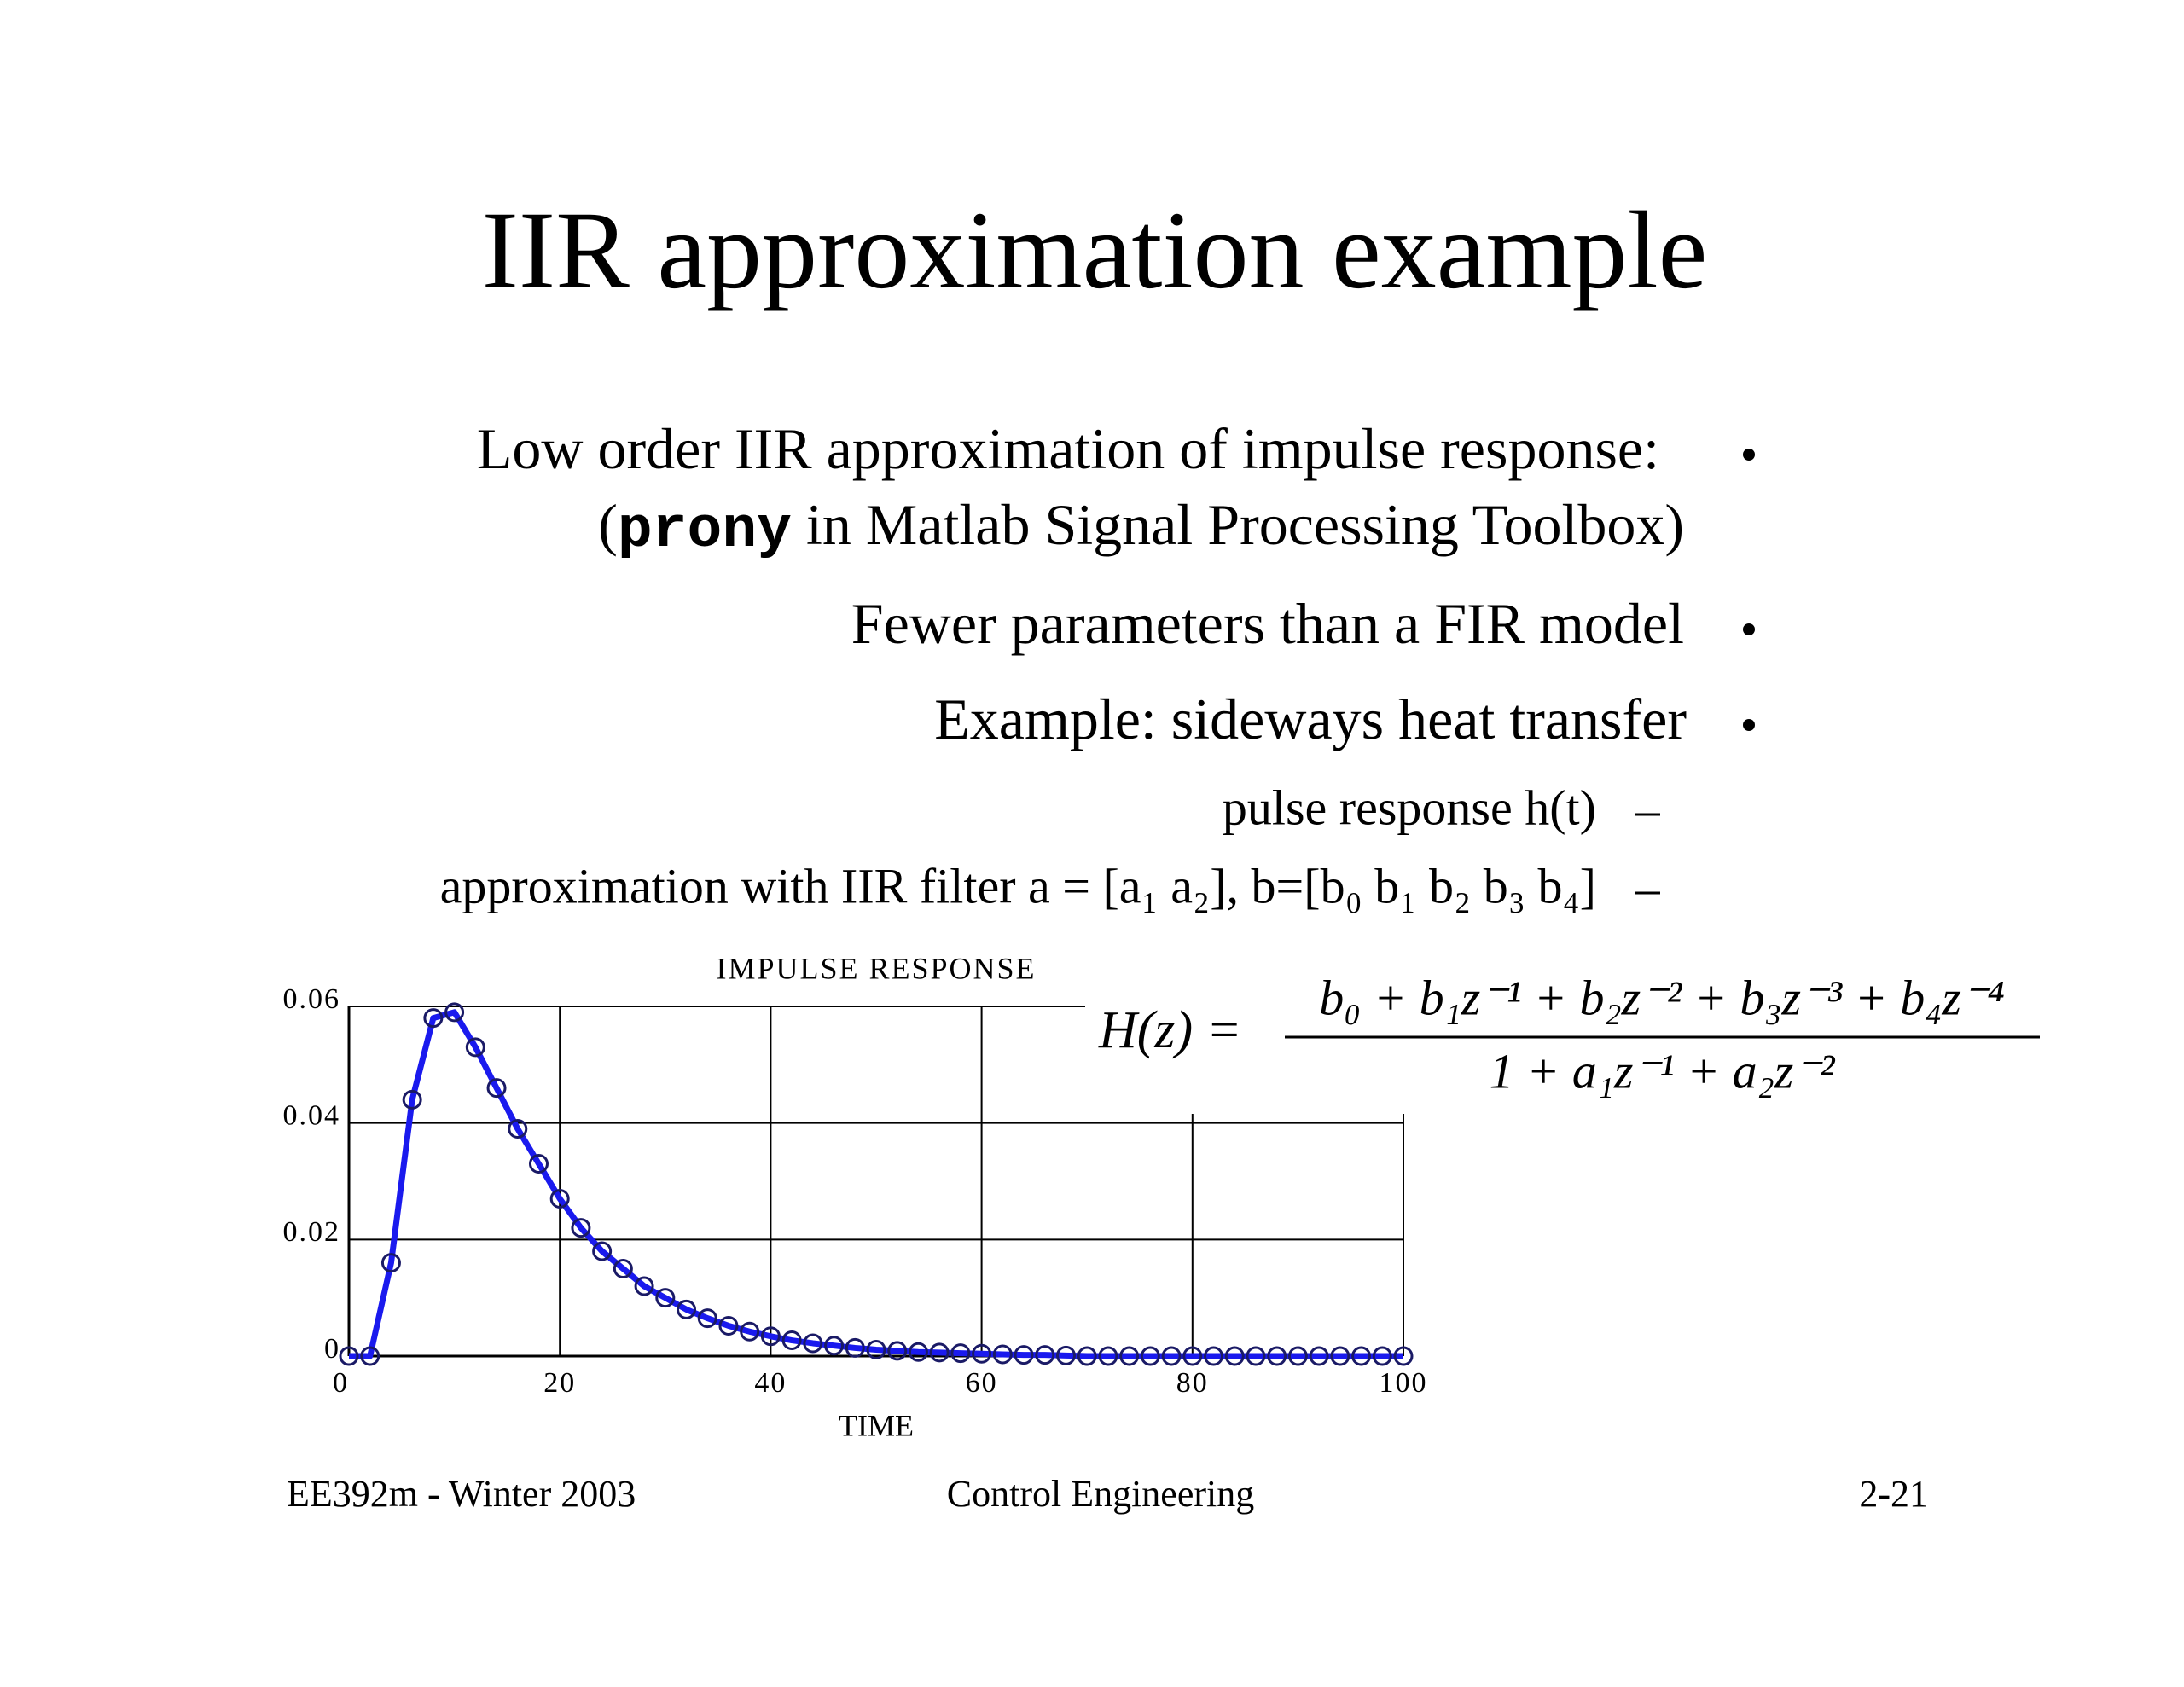 This screenshot has height=1687, width=2184. I want to click on footer-right: 2-21, so click(1894, 1494).